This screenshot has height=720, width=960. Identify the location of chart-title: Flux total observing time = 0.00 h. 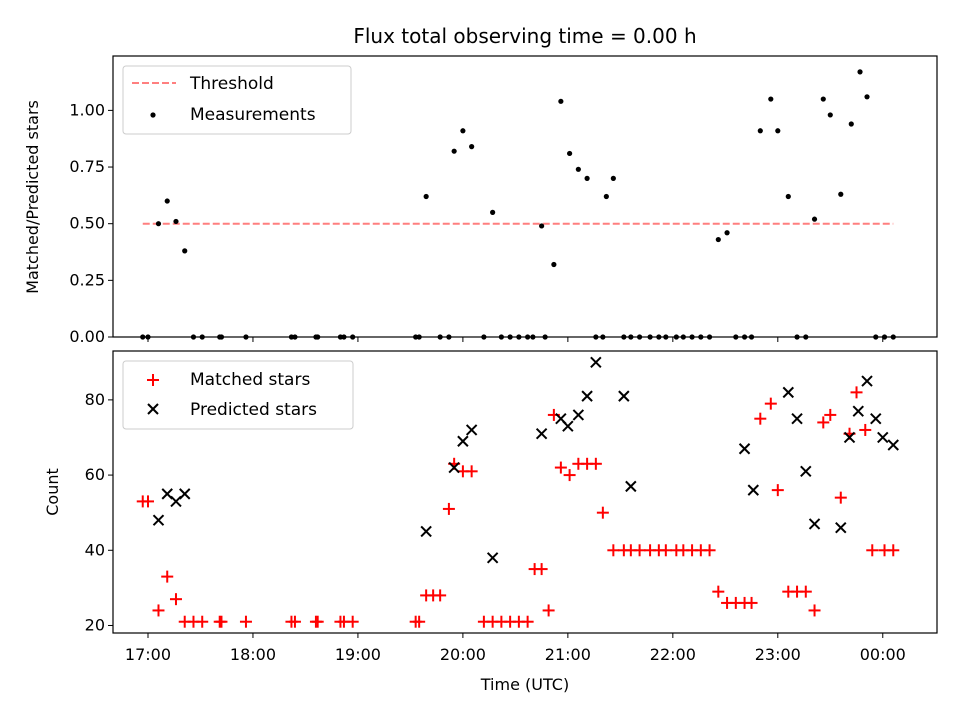
(524, 36).